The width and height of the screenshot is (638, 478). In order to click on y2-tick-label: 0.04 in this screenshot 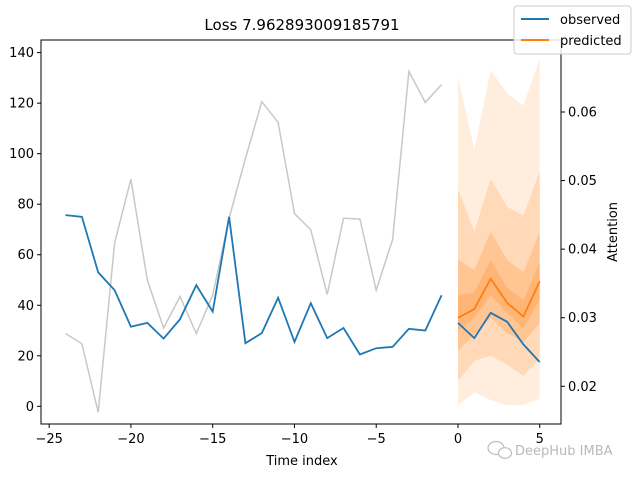, I will do `click(582, 250)`.